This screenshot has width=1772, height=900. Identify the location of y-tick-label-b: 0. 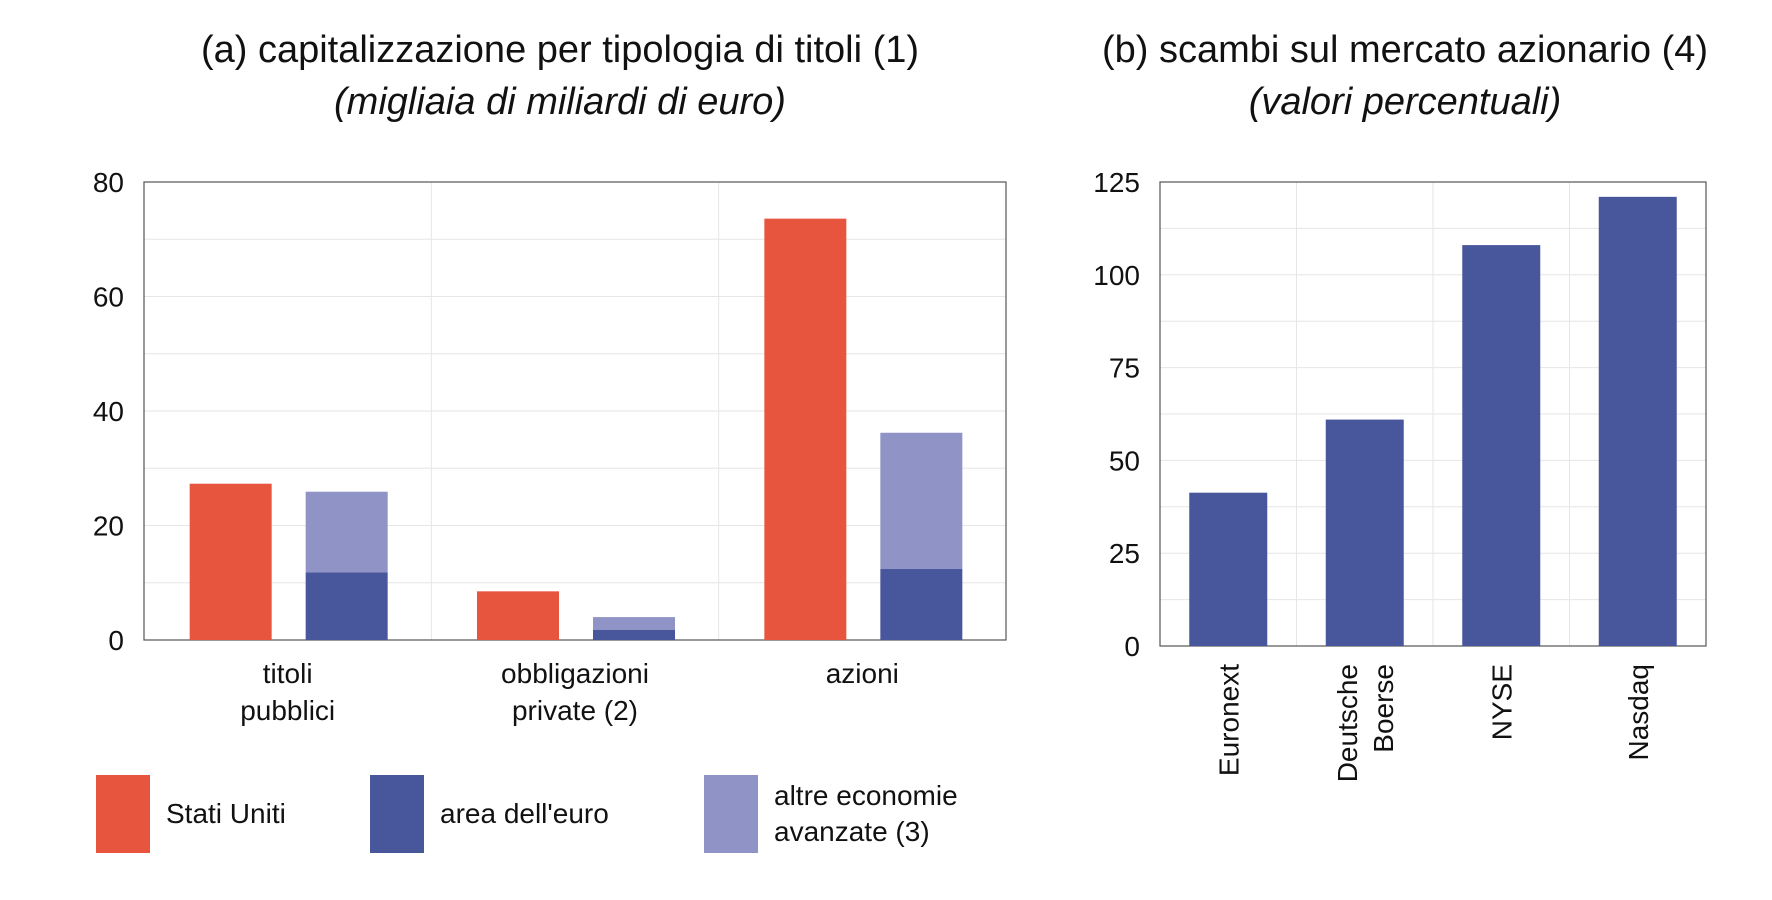
(1132, 646).